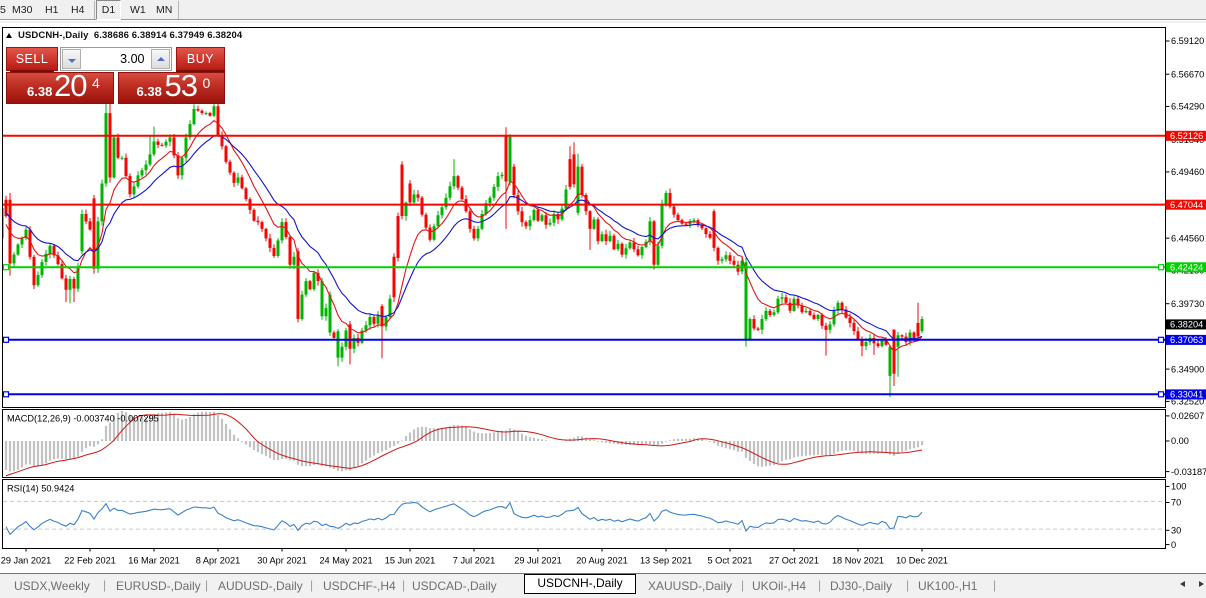 The image size is (1206, 598). I want to click on svg-text: 0, so click(1173, 545).